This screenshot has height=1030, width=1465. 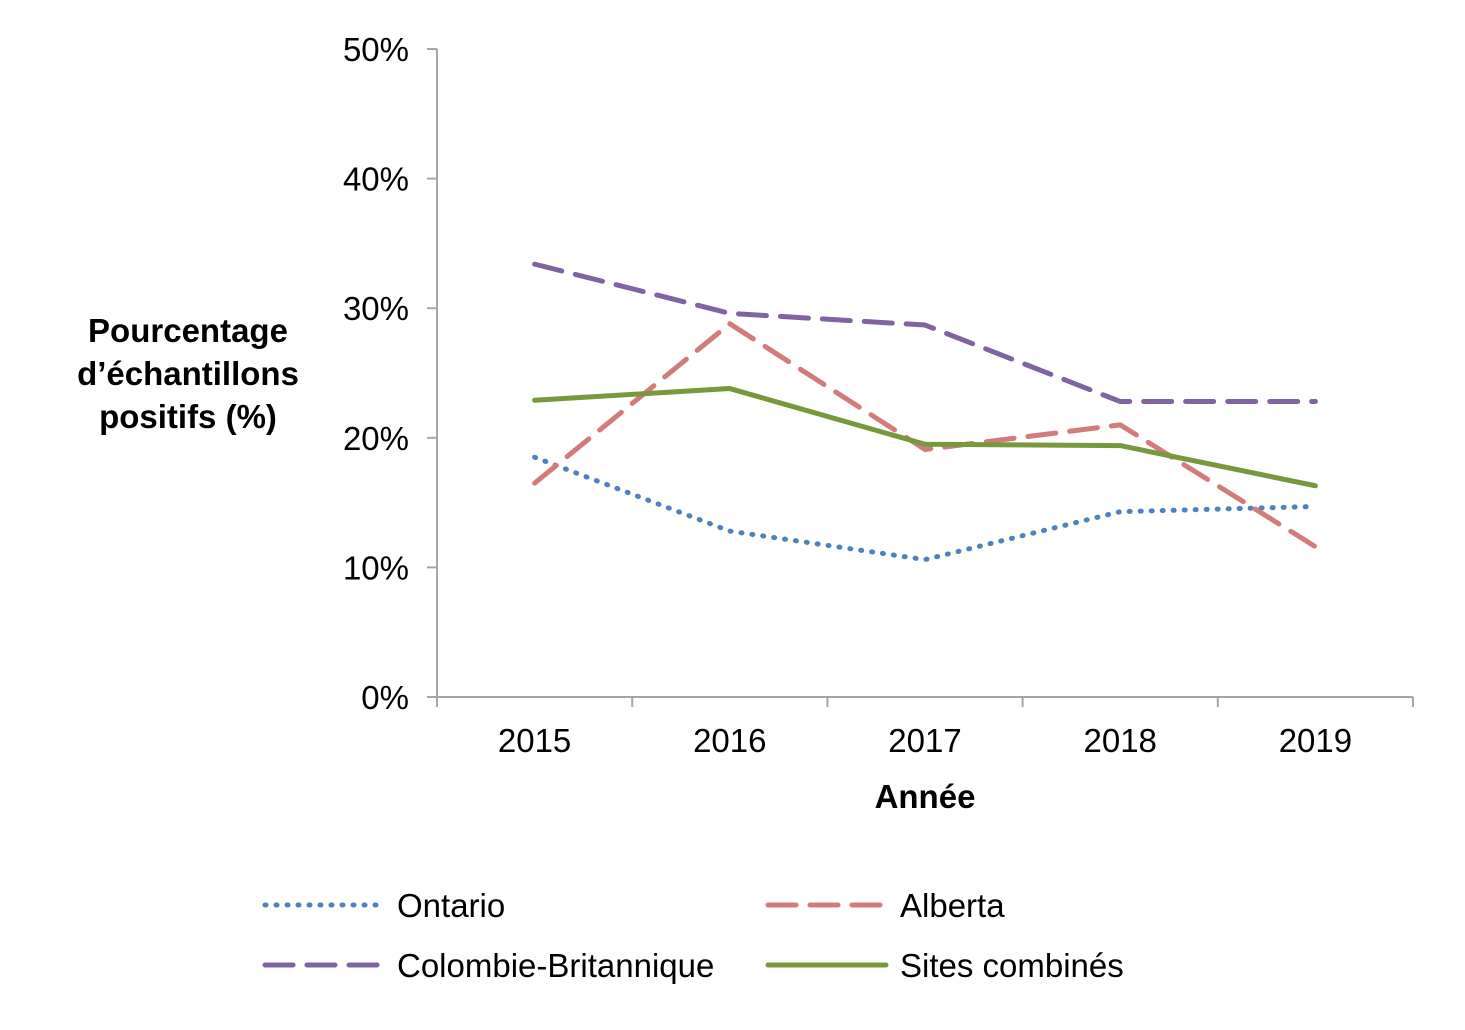 What do you see at coordinates (451, 905) in the screenshot?
I see `legend-label: Ontario` at bounding box center [451, 905].